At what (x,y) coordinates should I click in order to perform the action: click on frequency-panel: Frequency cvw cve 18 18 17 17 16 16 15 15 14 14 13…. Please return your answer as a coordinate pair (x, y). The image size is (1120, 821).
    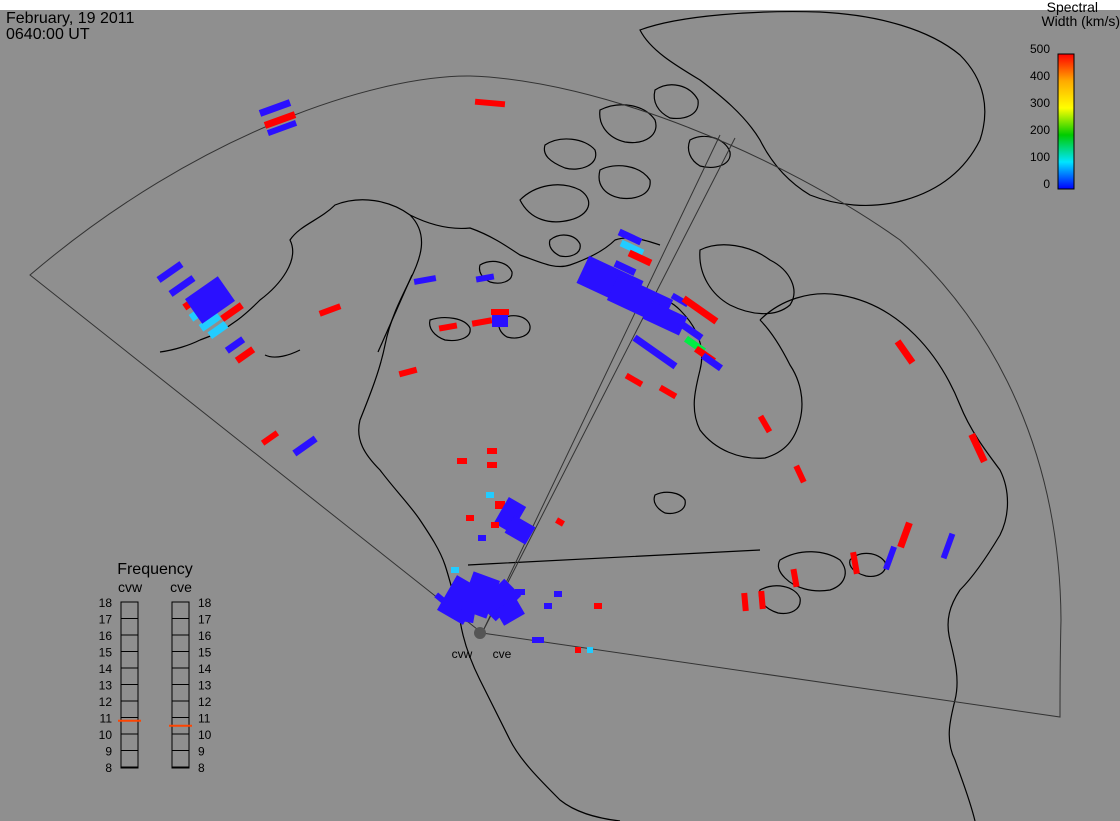
    Looking at the image, I should click on (155, 668).